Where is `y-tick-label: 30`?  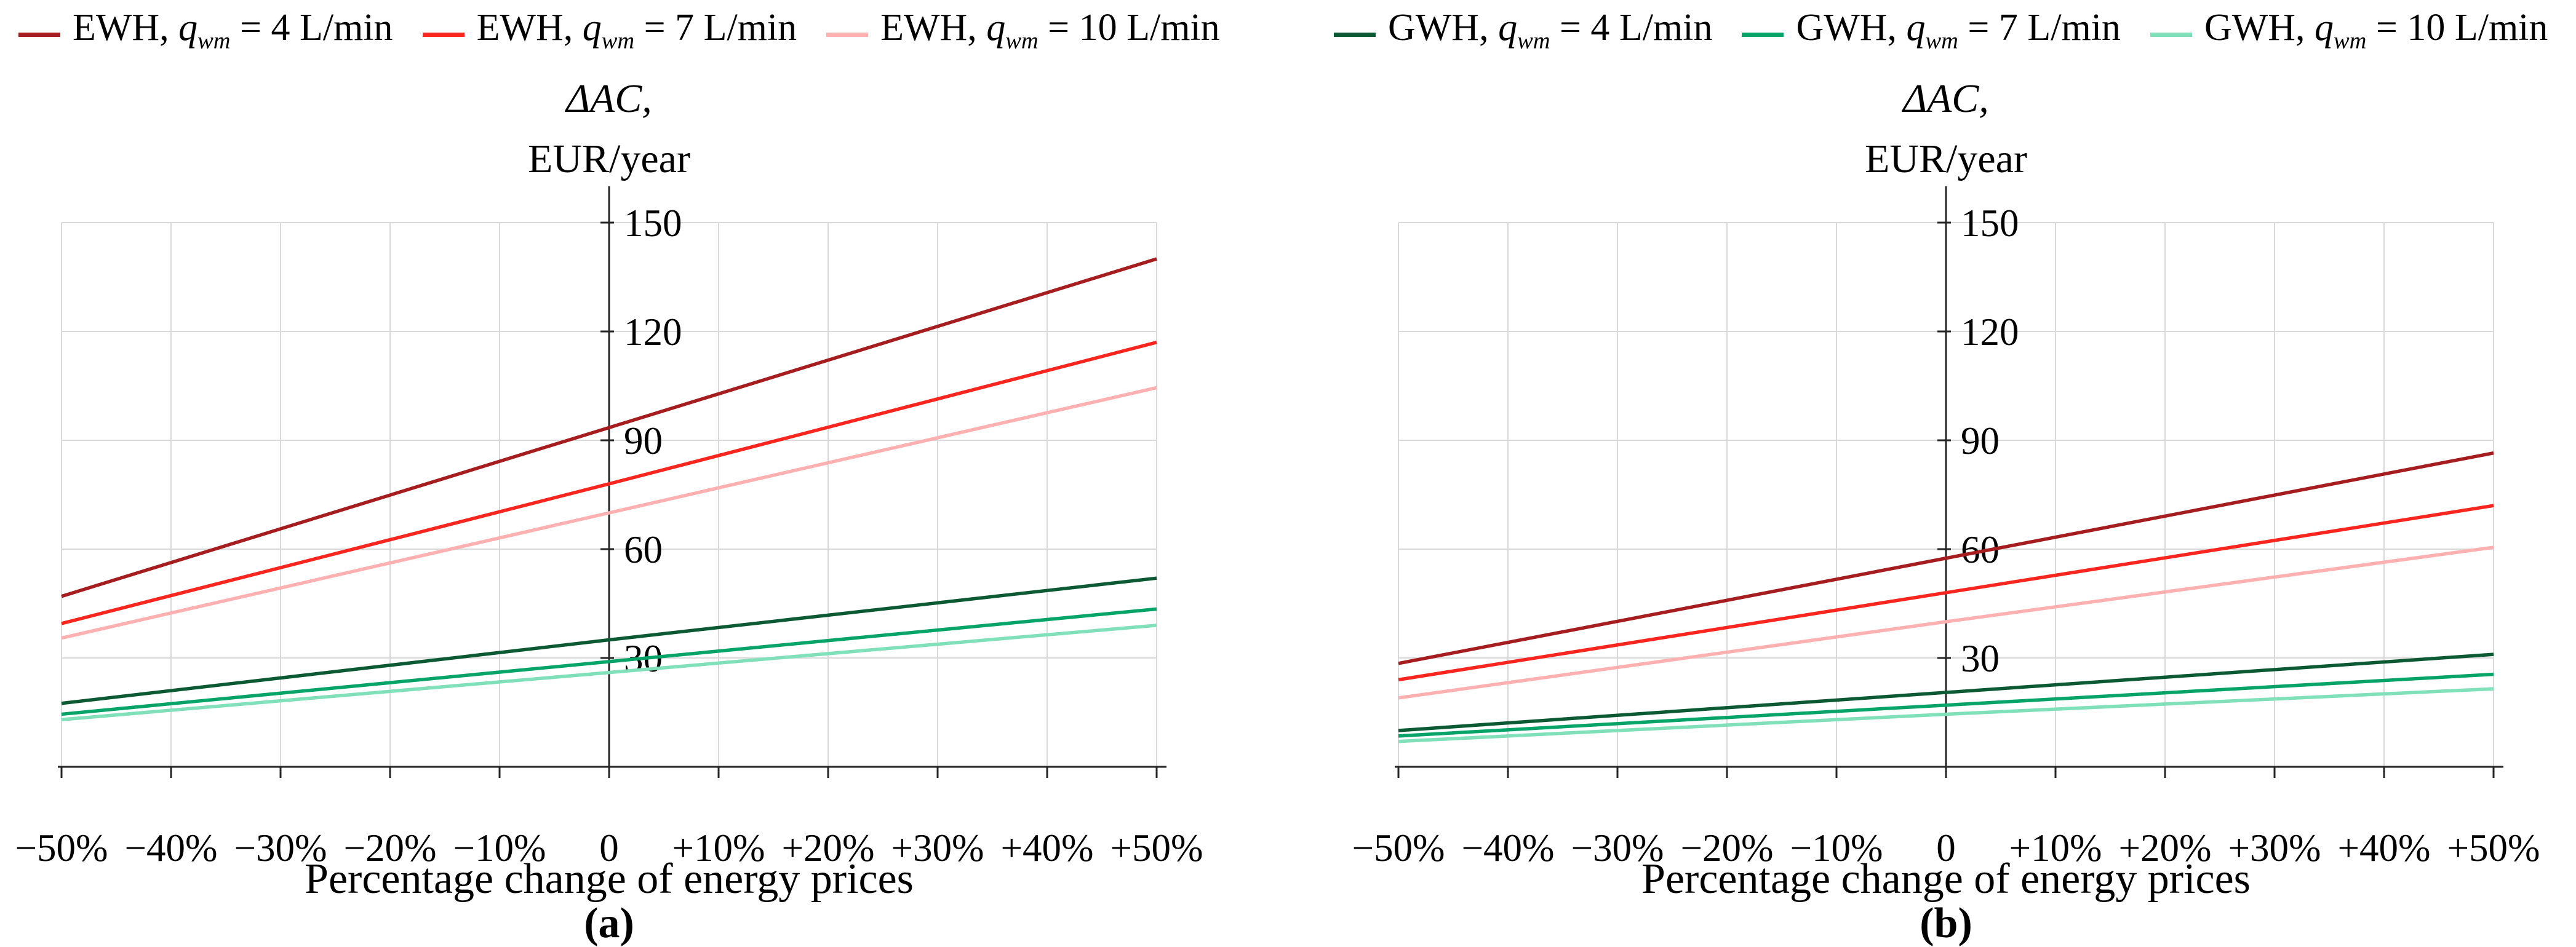
y-tick-label: 30 is located at coordinates (1980, 658).